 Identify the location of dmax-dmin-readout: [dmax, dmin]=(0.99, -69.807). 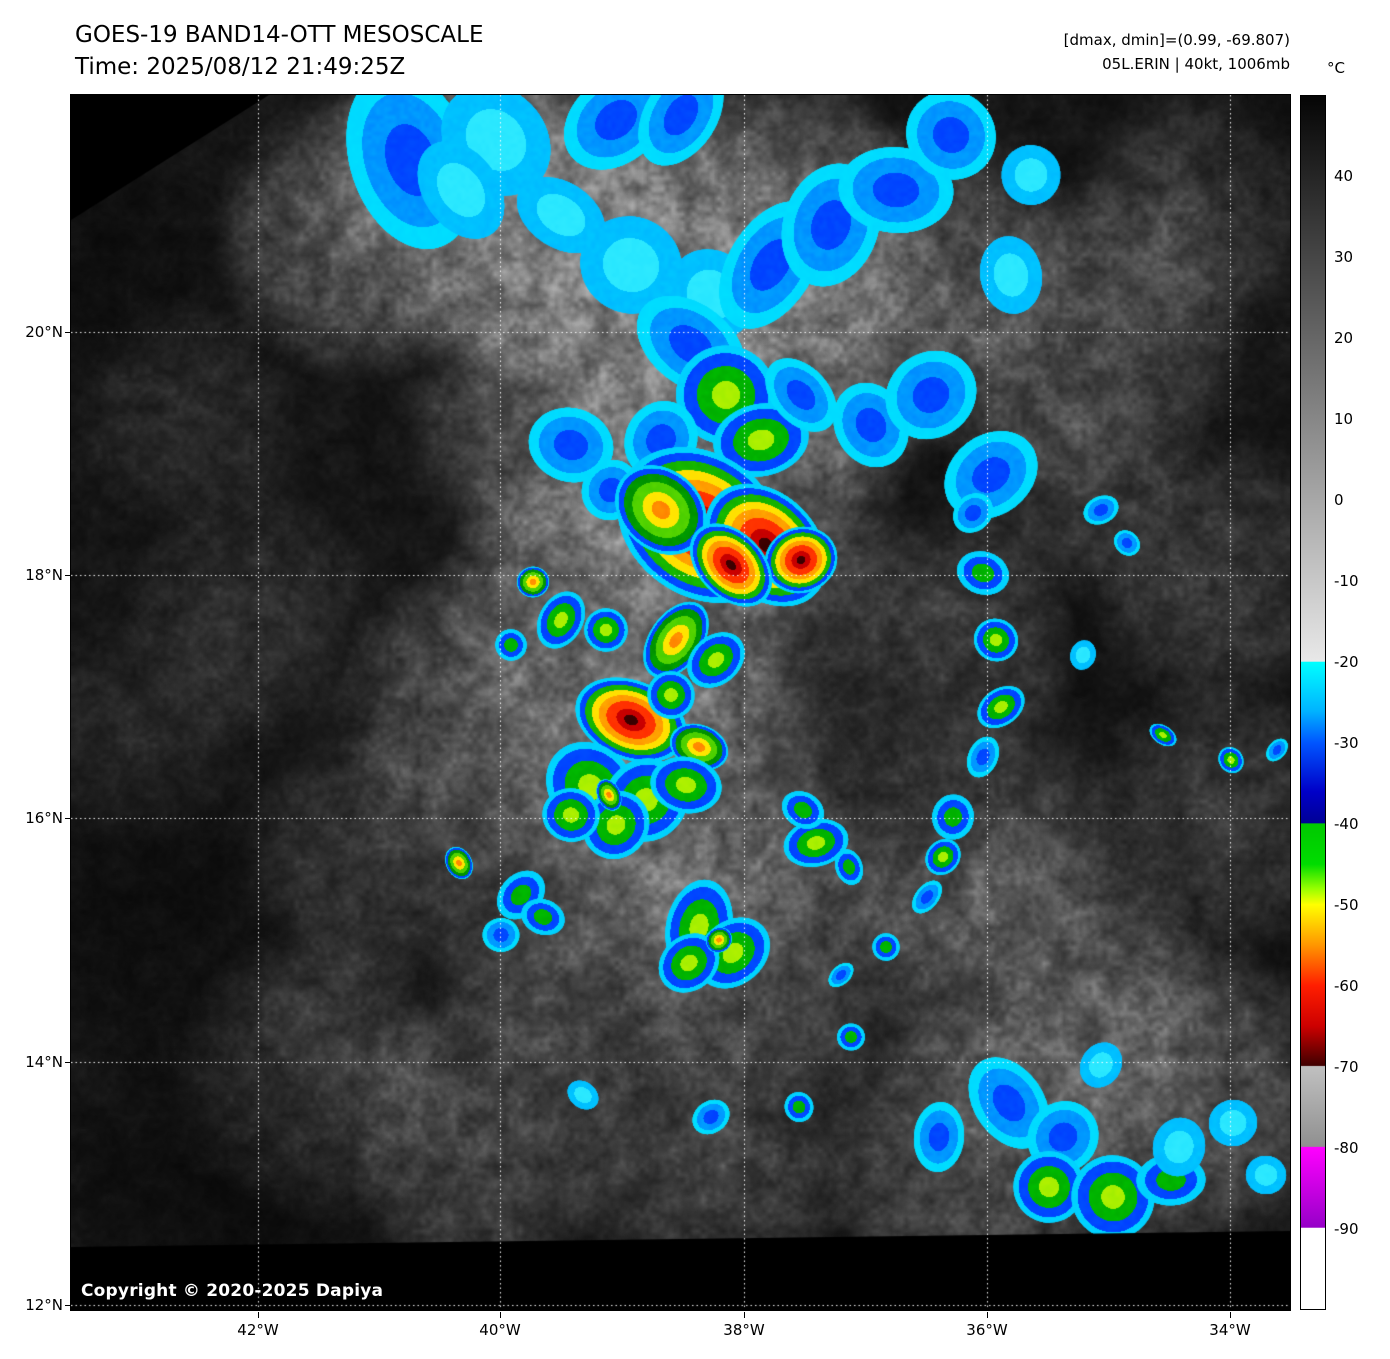
(1176, 40).